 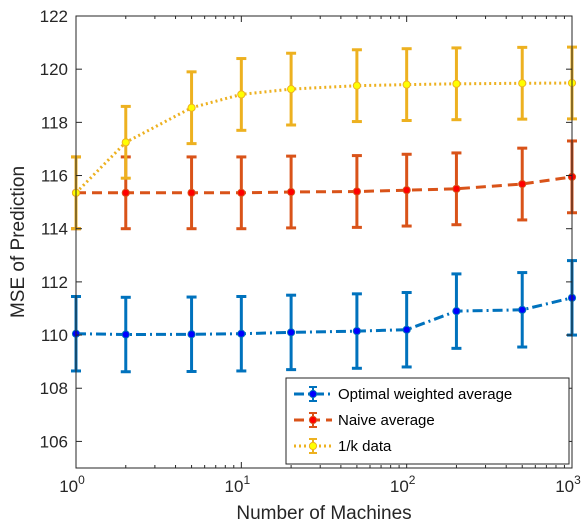 I want to click on y-tick-label: 114, so click(x=54, y=229).